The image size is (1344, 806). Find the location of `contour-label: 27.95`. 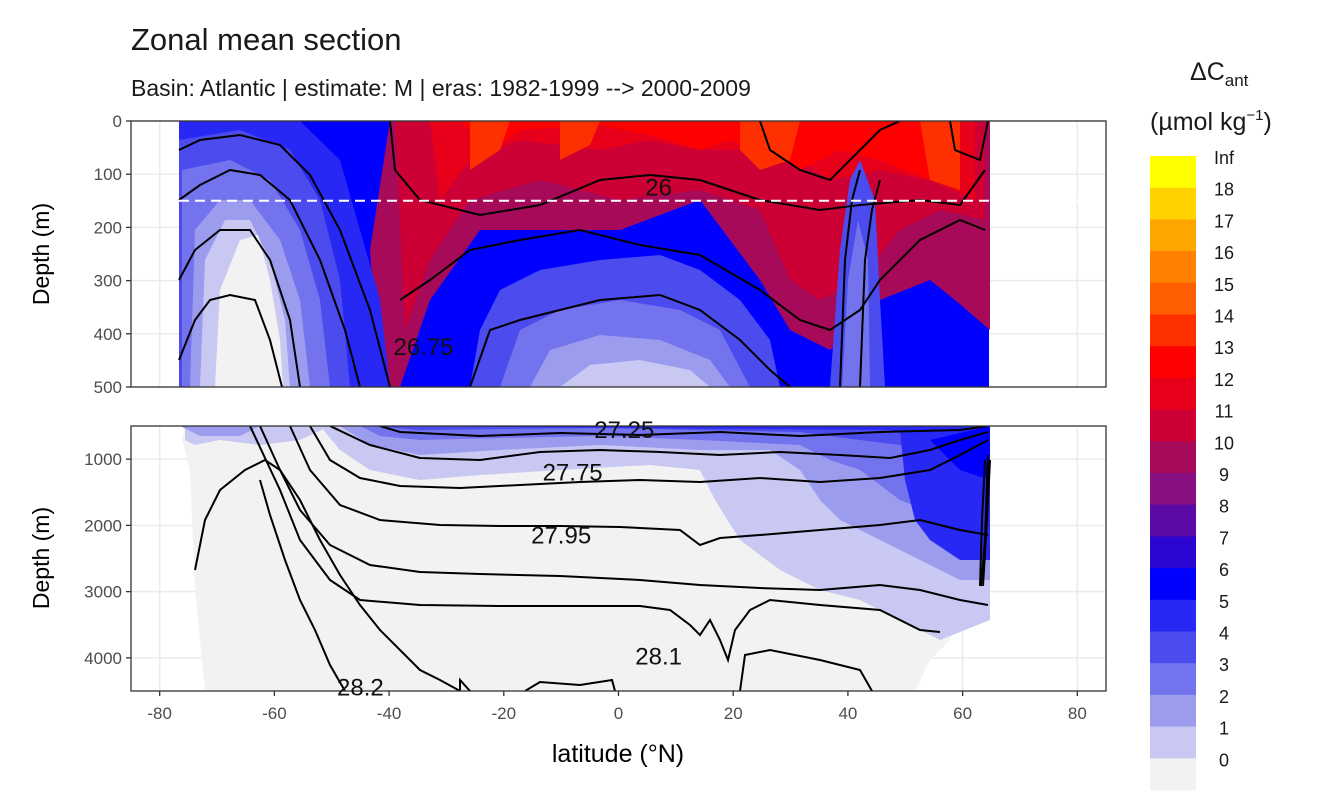

contour-label: 27.95 is located at coordinates (561, 535).